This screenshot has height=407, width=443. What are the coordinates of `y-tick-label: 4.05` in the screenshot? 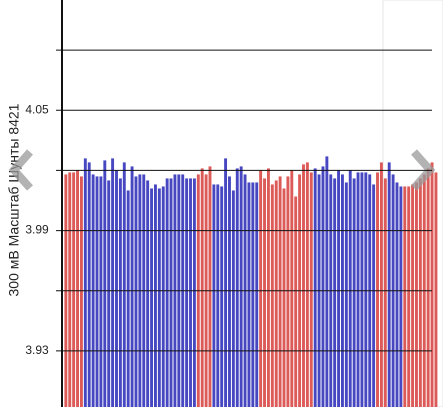 It's located at (37, 109).